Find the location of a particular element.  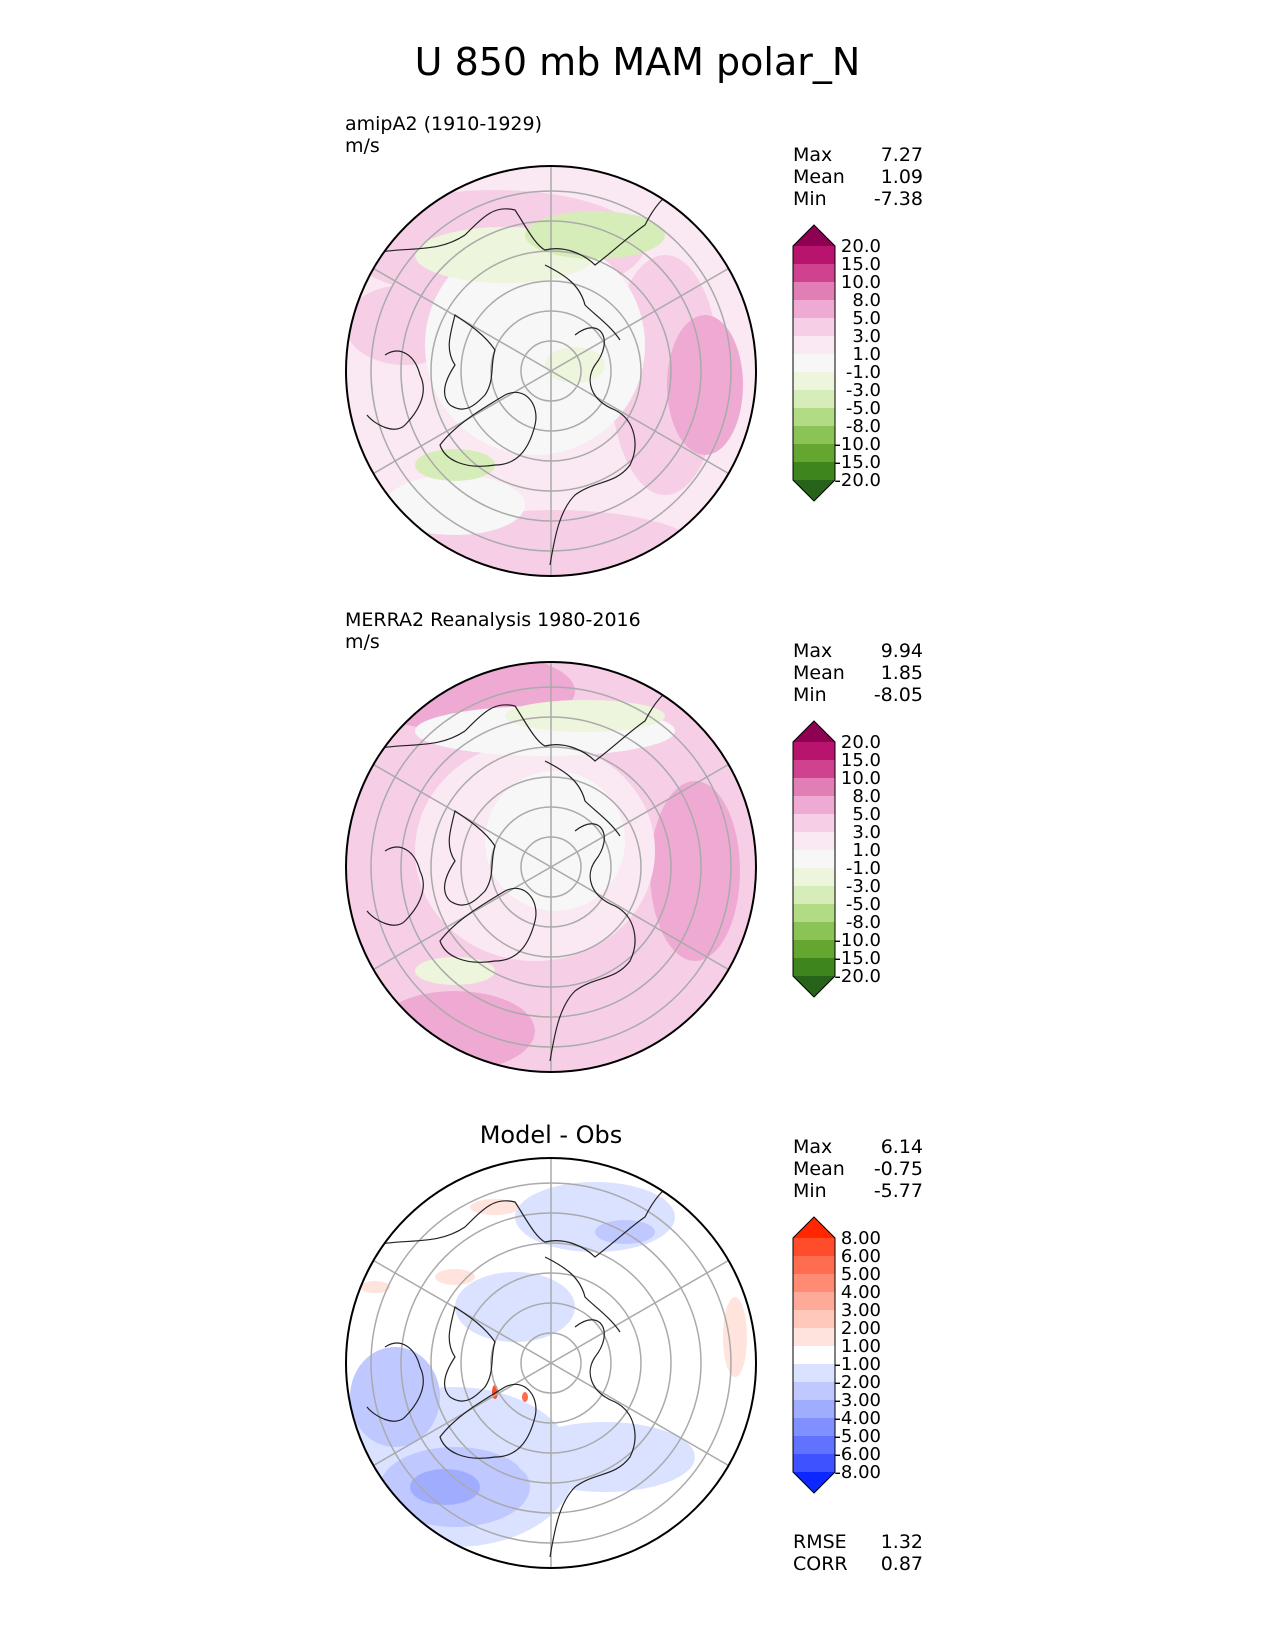

obs-colorbar-tick-label: -1.0 is located at coordinates (863, 868).